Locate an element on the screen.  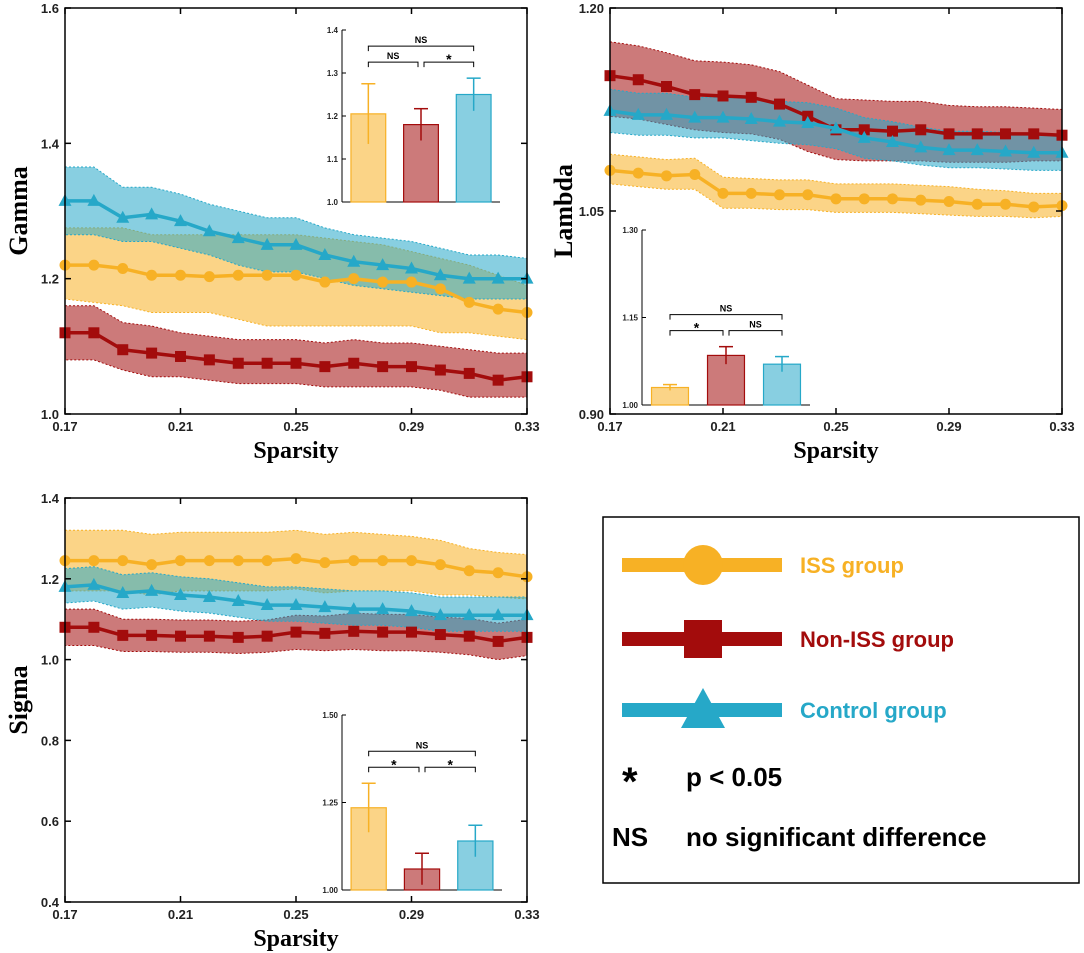
legend-iss-label: ISS group is located at coordinates (852, 565).